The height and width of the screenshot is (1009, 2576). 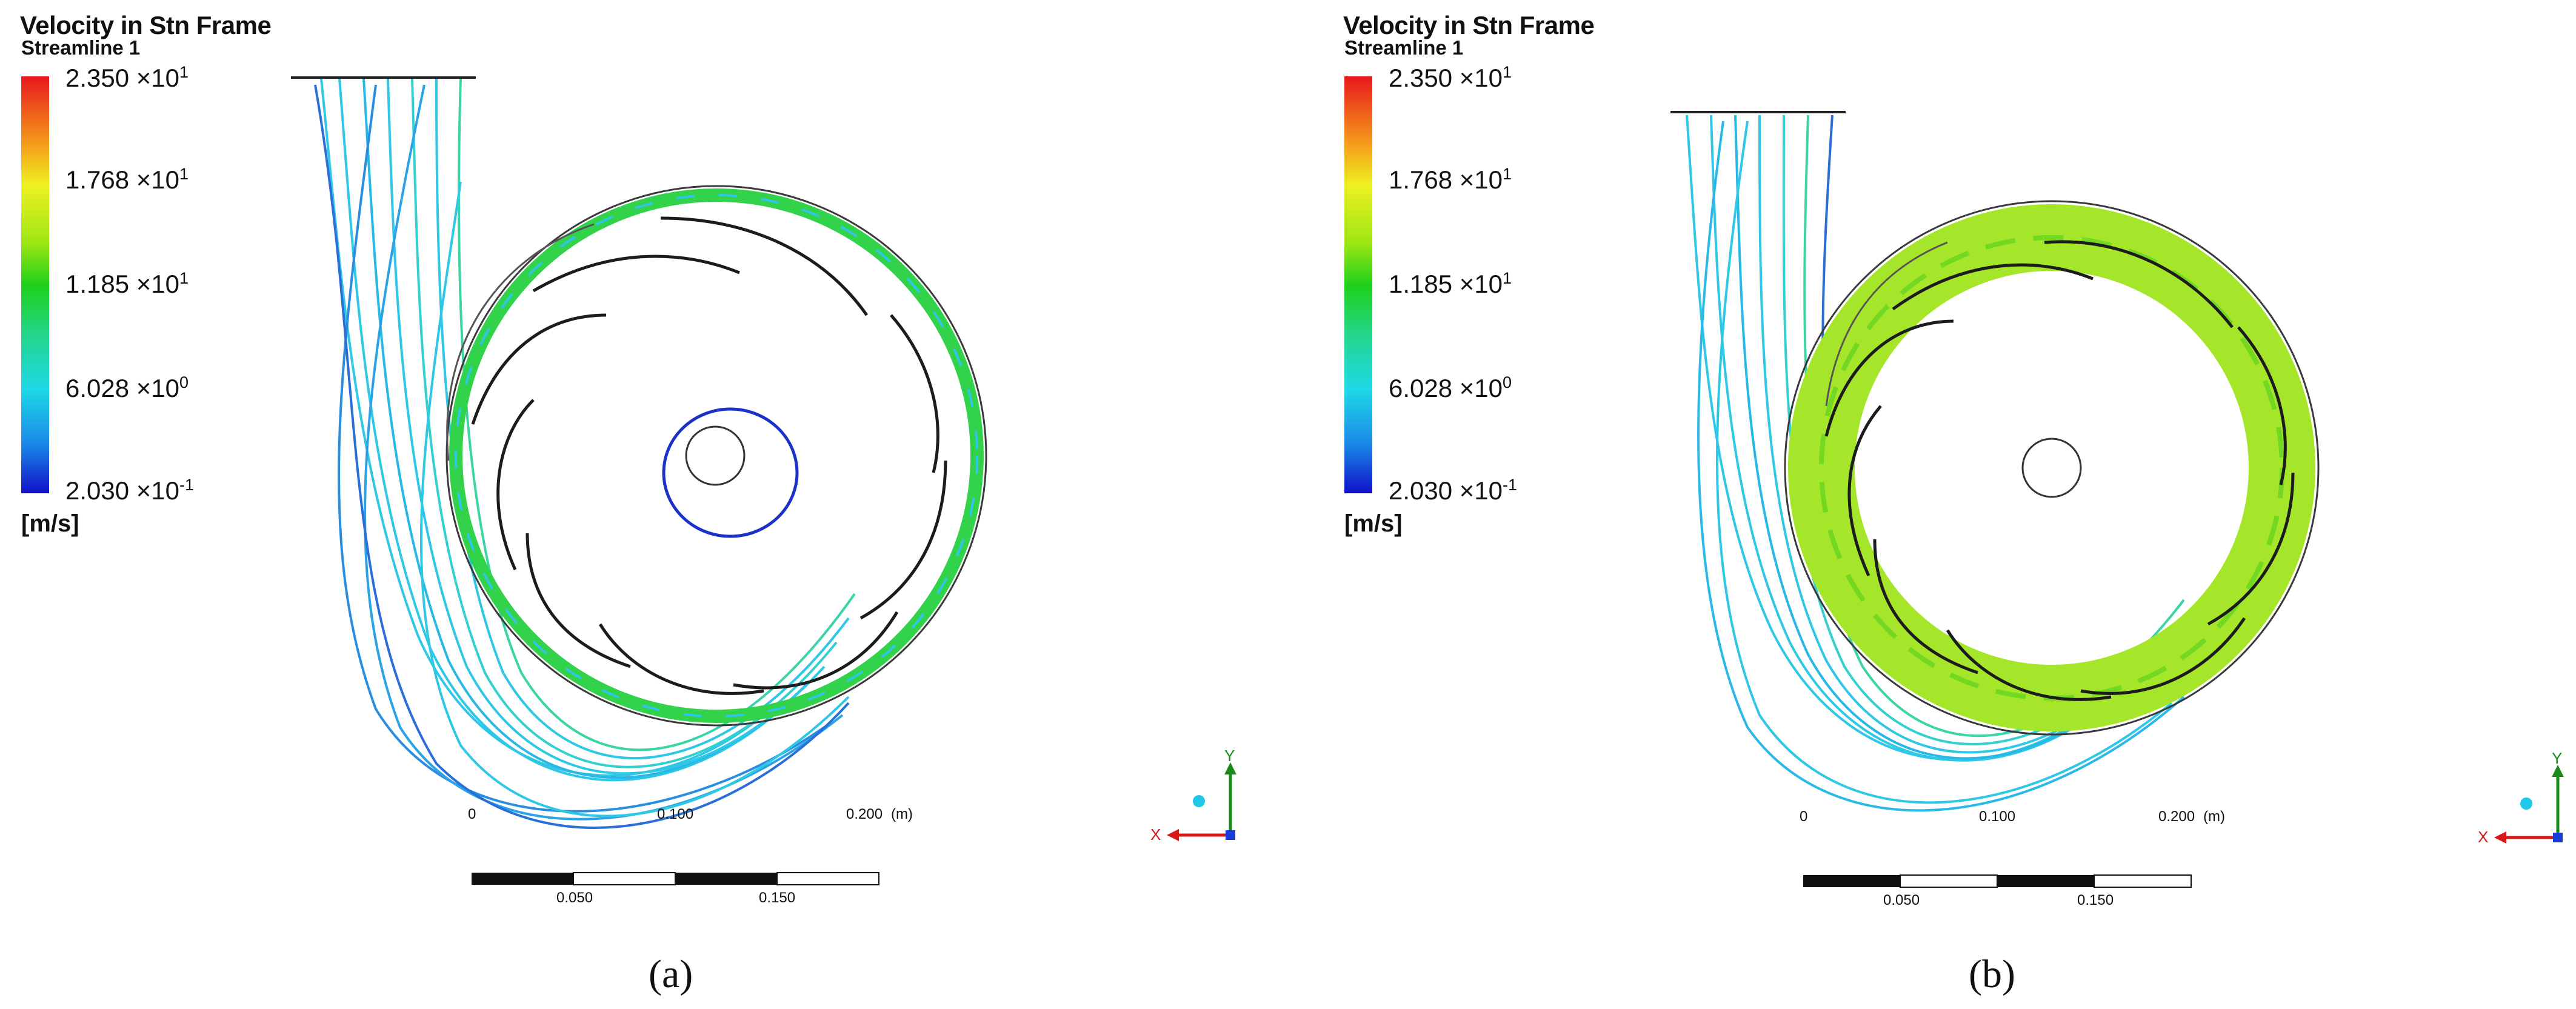 What do you see at coordinates (730, 472) in the screenshot?
I see `hub-recirculation` at bounding box center [730, 472].